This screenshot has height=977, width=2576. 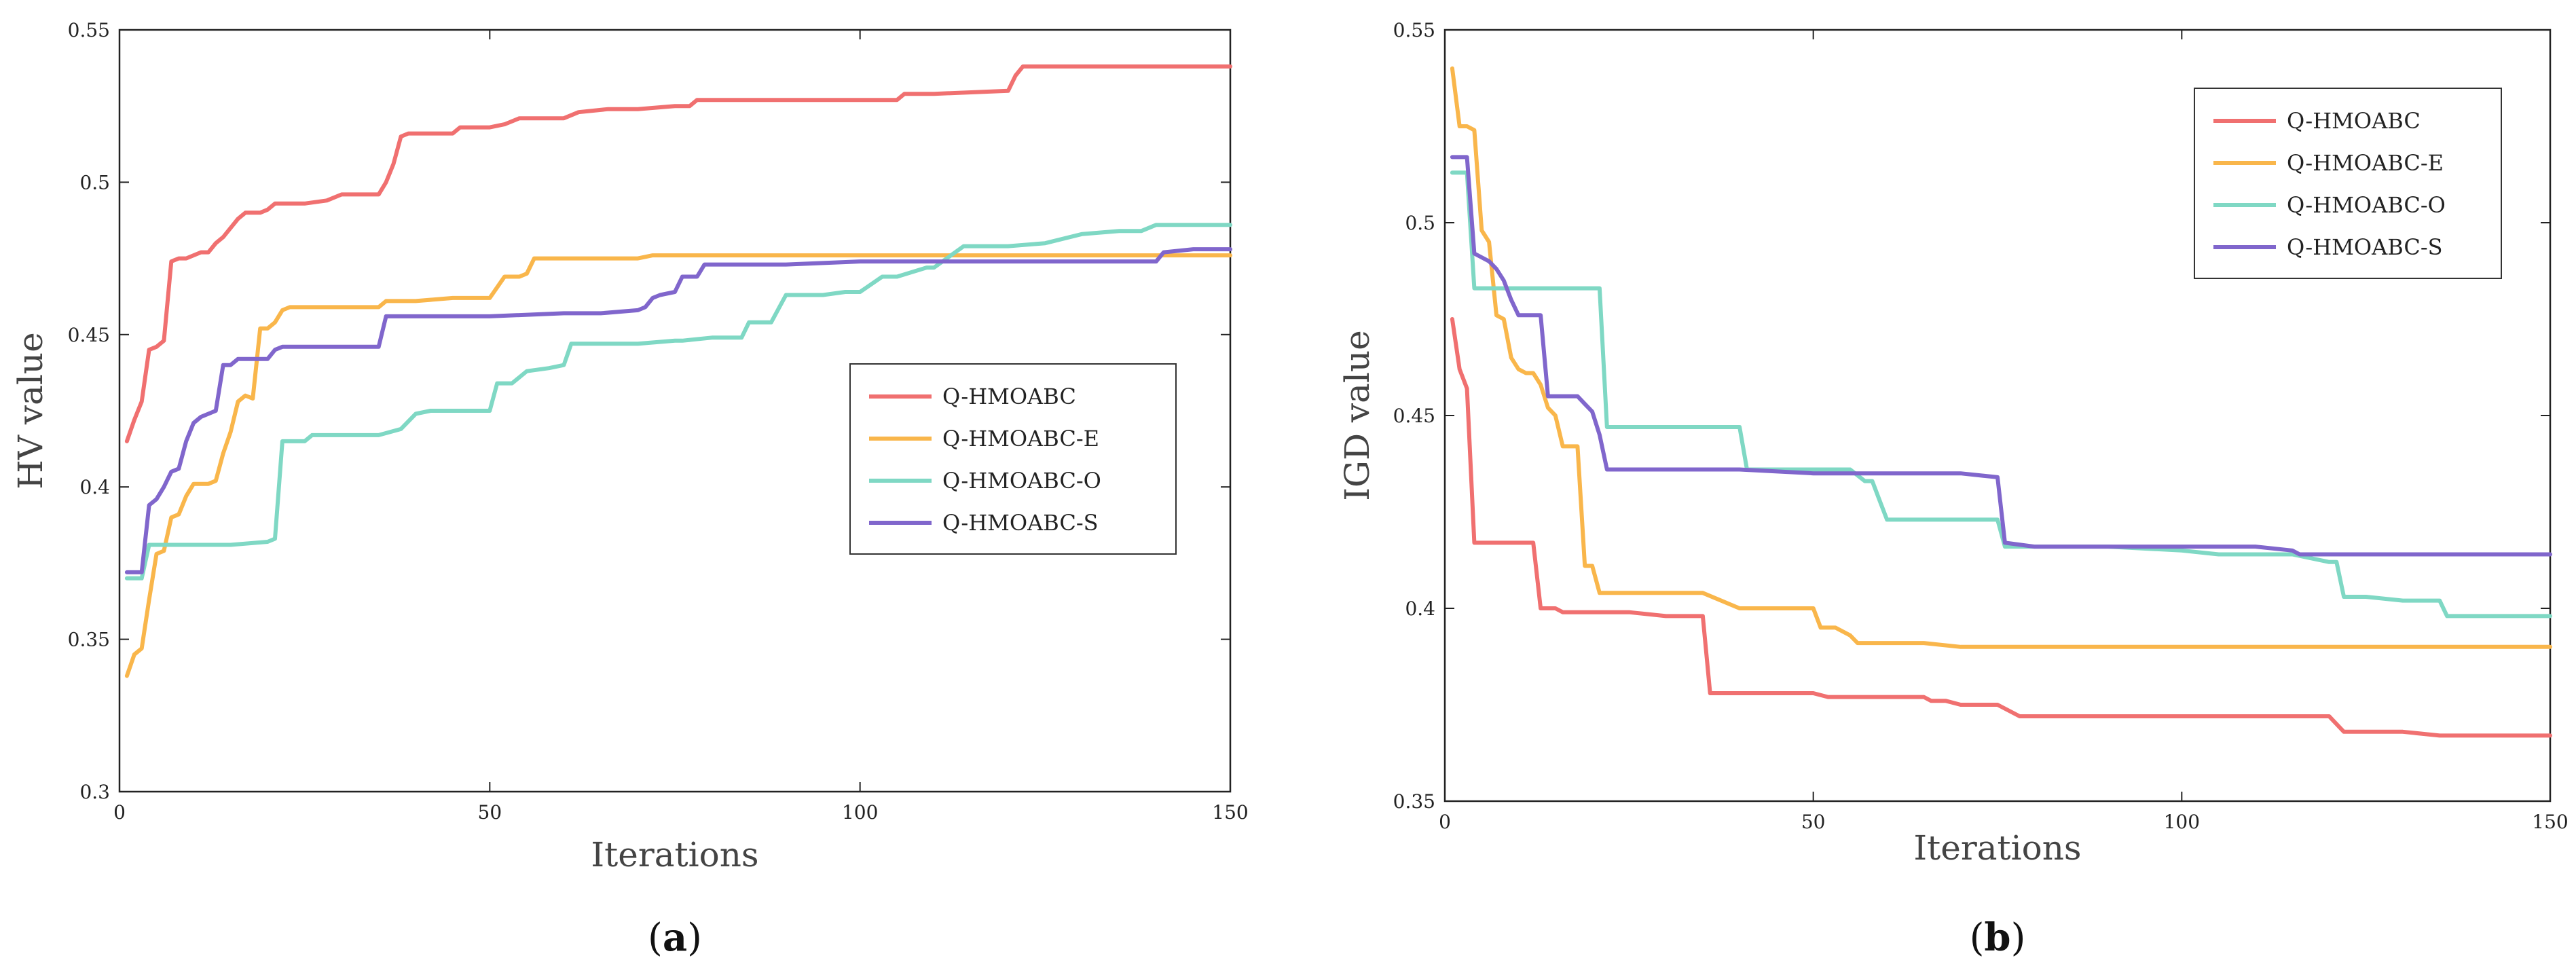 What do you see at coordinates (1997, 848) in the screenshot?
I see `x-axis-label-b: Iterations` at bounding box center [1997, 848].